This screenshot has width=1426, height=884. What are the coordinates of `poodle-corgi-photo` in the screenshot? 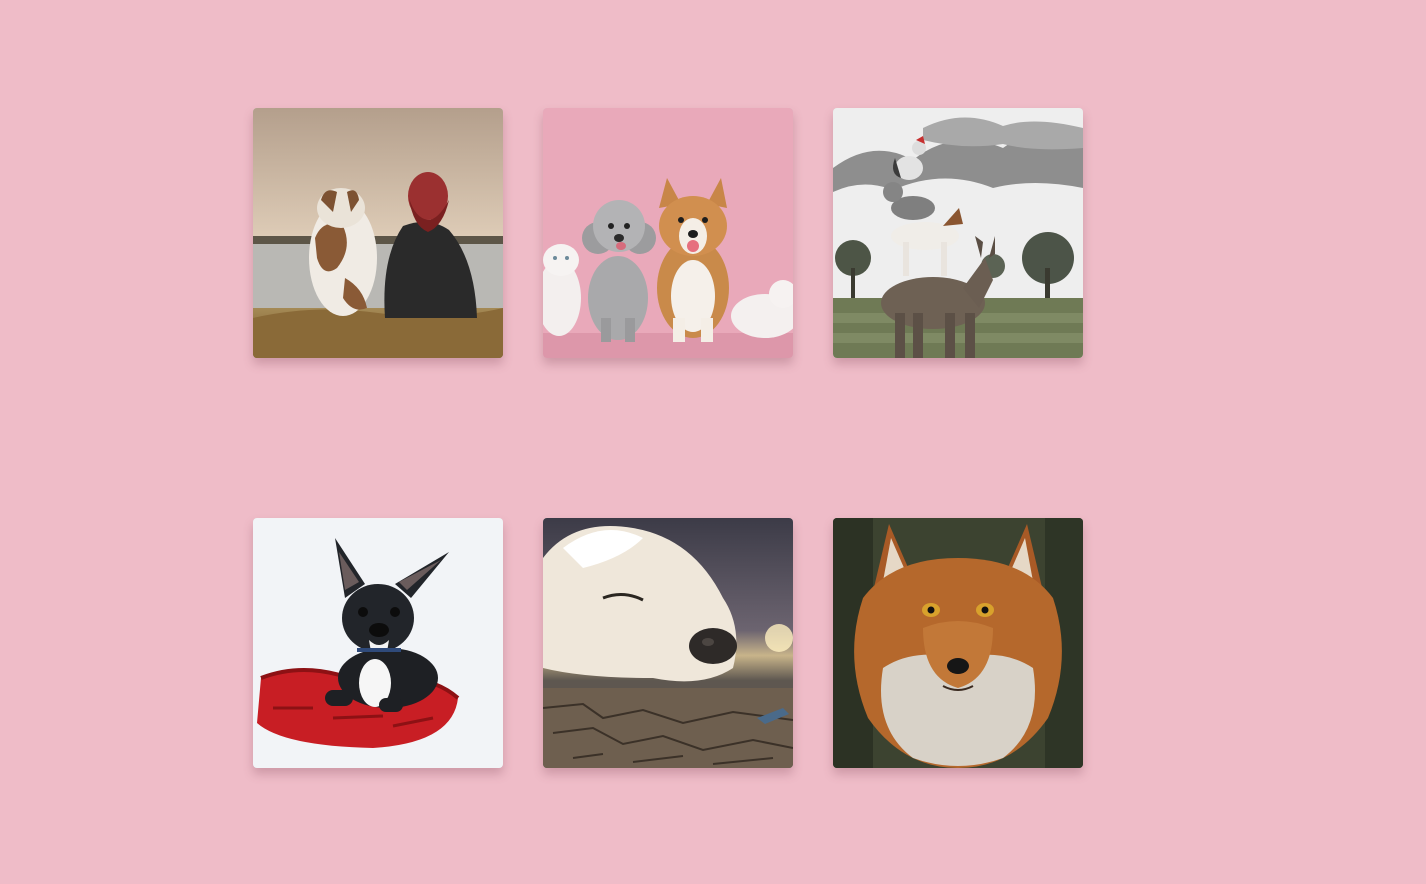 It's located at (668, 233).